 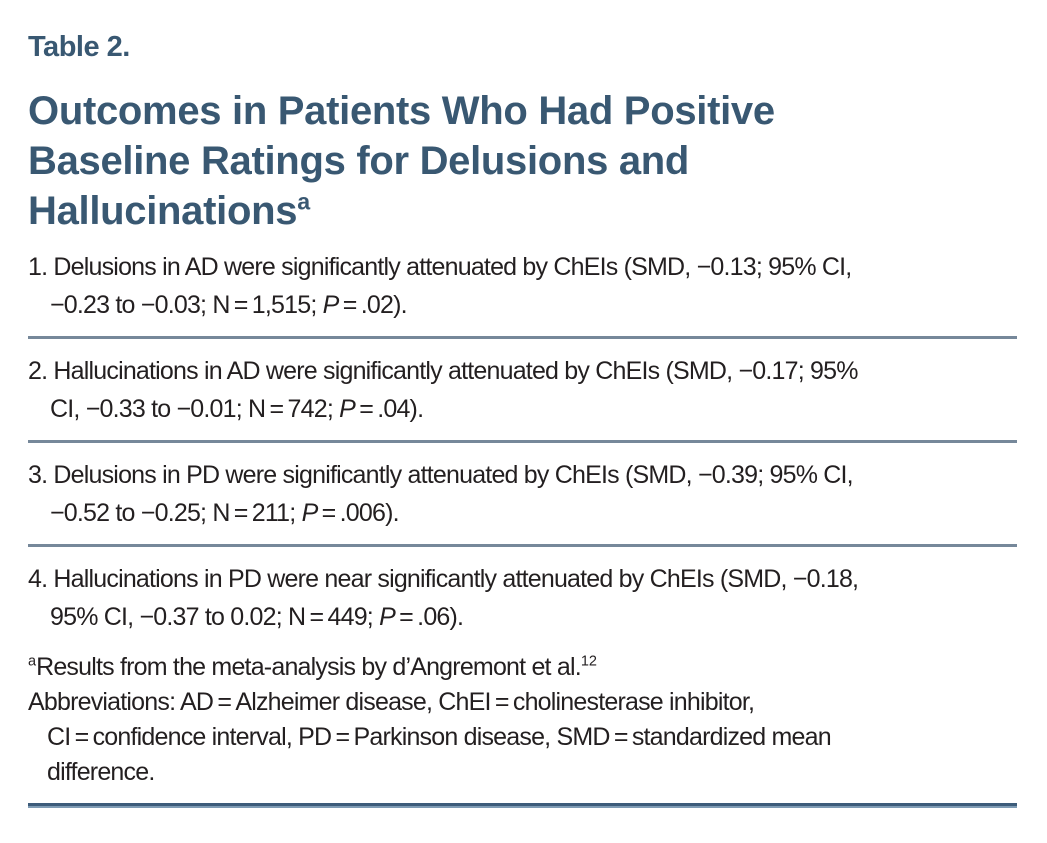 I want to click on bottom-border-rule, so click(x=522, y=805).